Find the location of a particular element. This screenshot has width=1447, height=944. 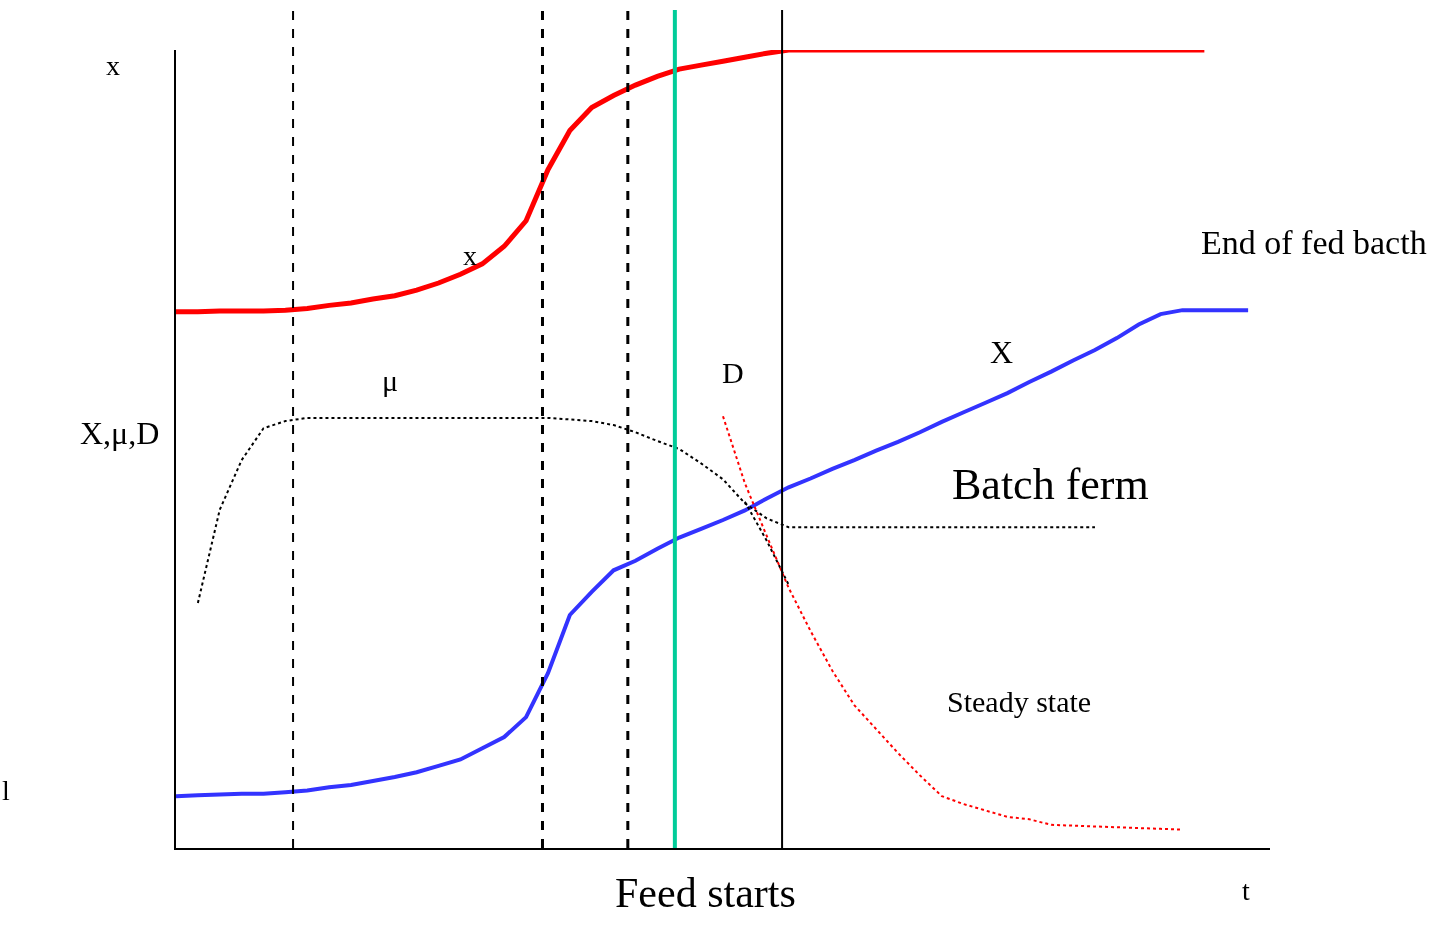

annotation: End of fed bacth is located at coordinates (1314, 242).